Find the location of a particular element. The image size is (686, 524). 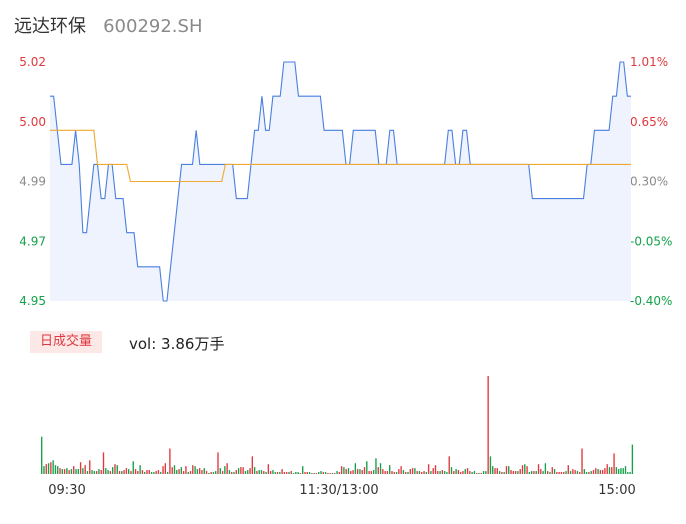

average-price-line is located at coordinates (340, 156).